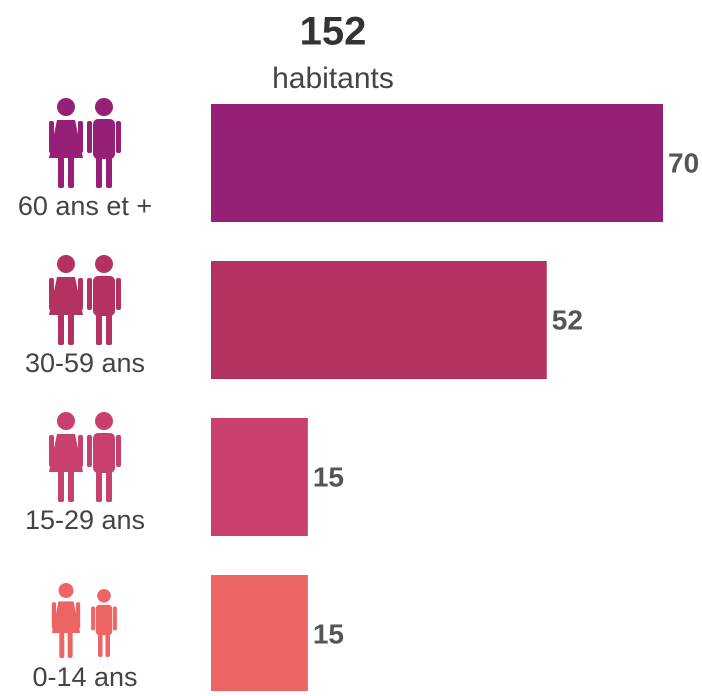  I want to click on value-label: 52, so click(567, 319).